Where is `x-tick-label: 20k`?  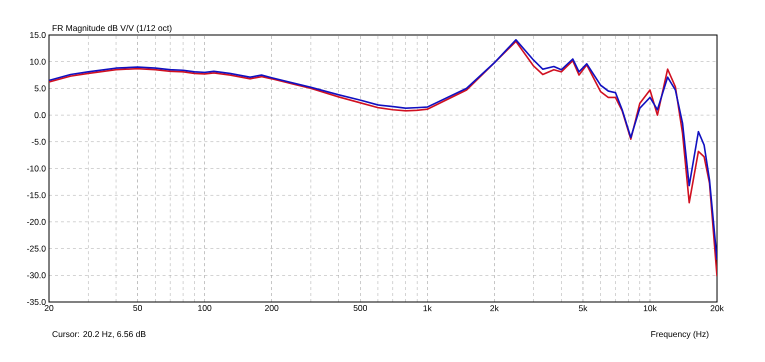
x-tick-label: 20k is located at coordinates (717, 308).